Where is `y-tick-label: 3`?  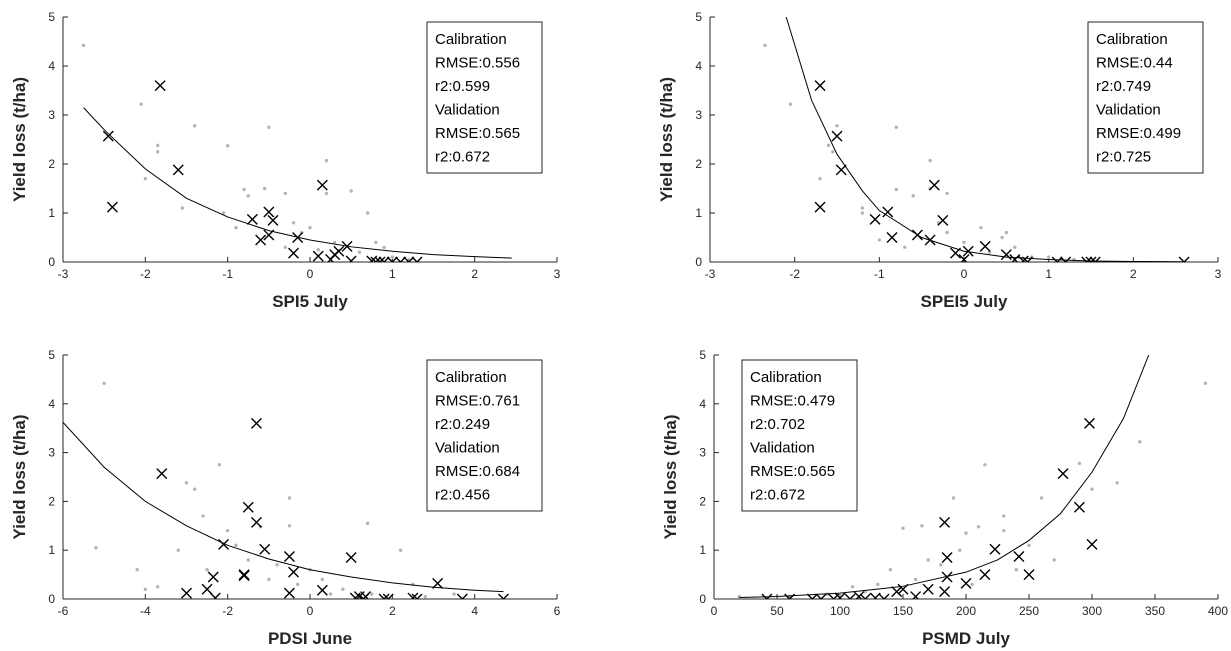
y-tick-label: 3 is located at coordinates (702, 453).